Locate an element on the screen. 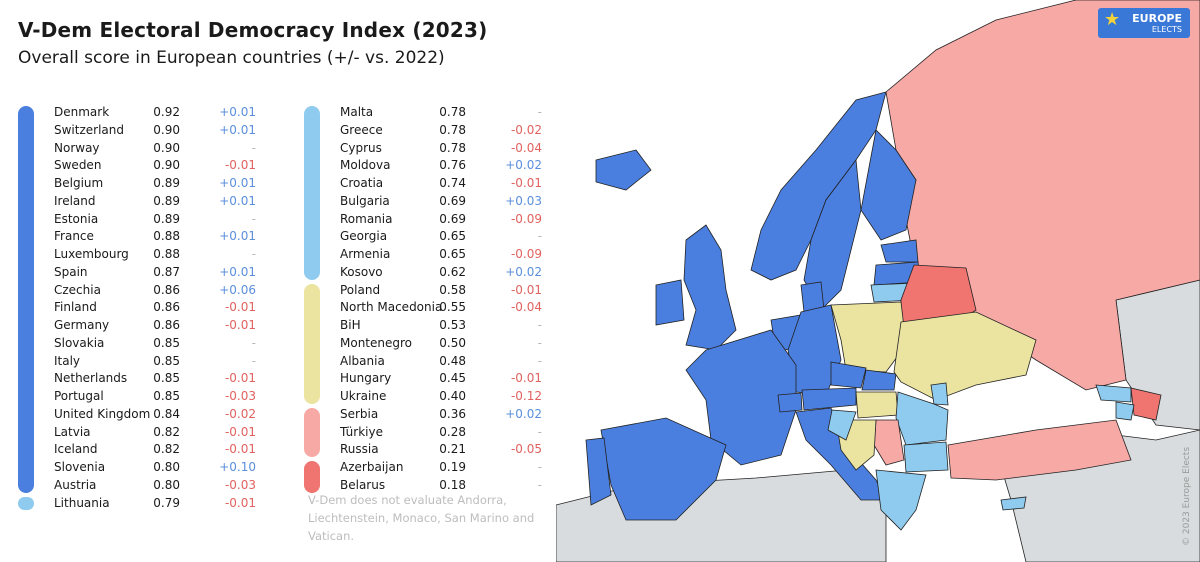  country-name: France is located at coordinates (74, 236).